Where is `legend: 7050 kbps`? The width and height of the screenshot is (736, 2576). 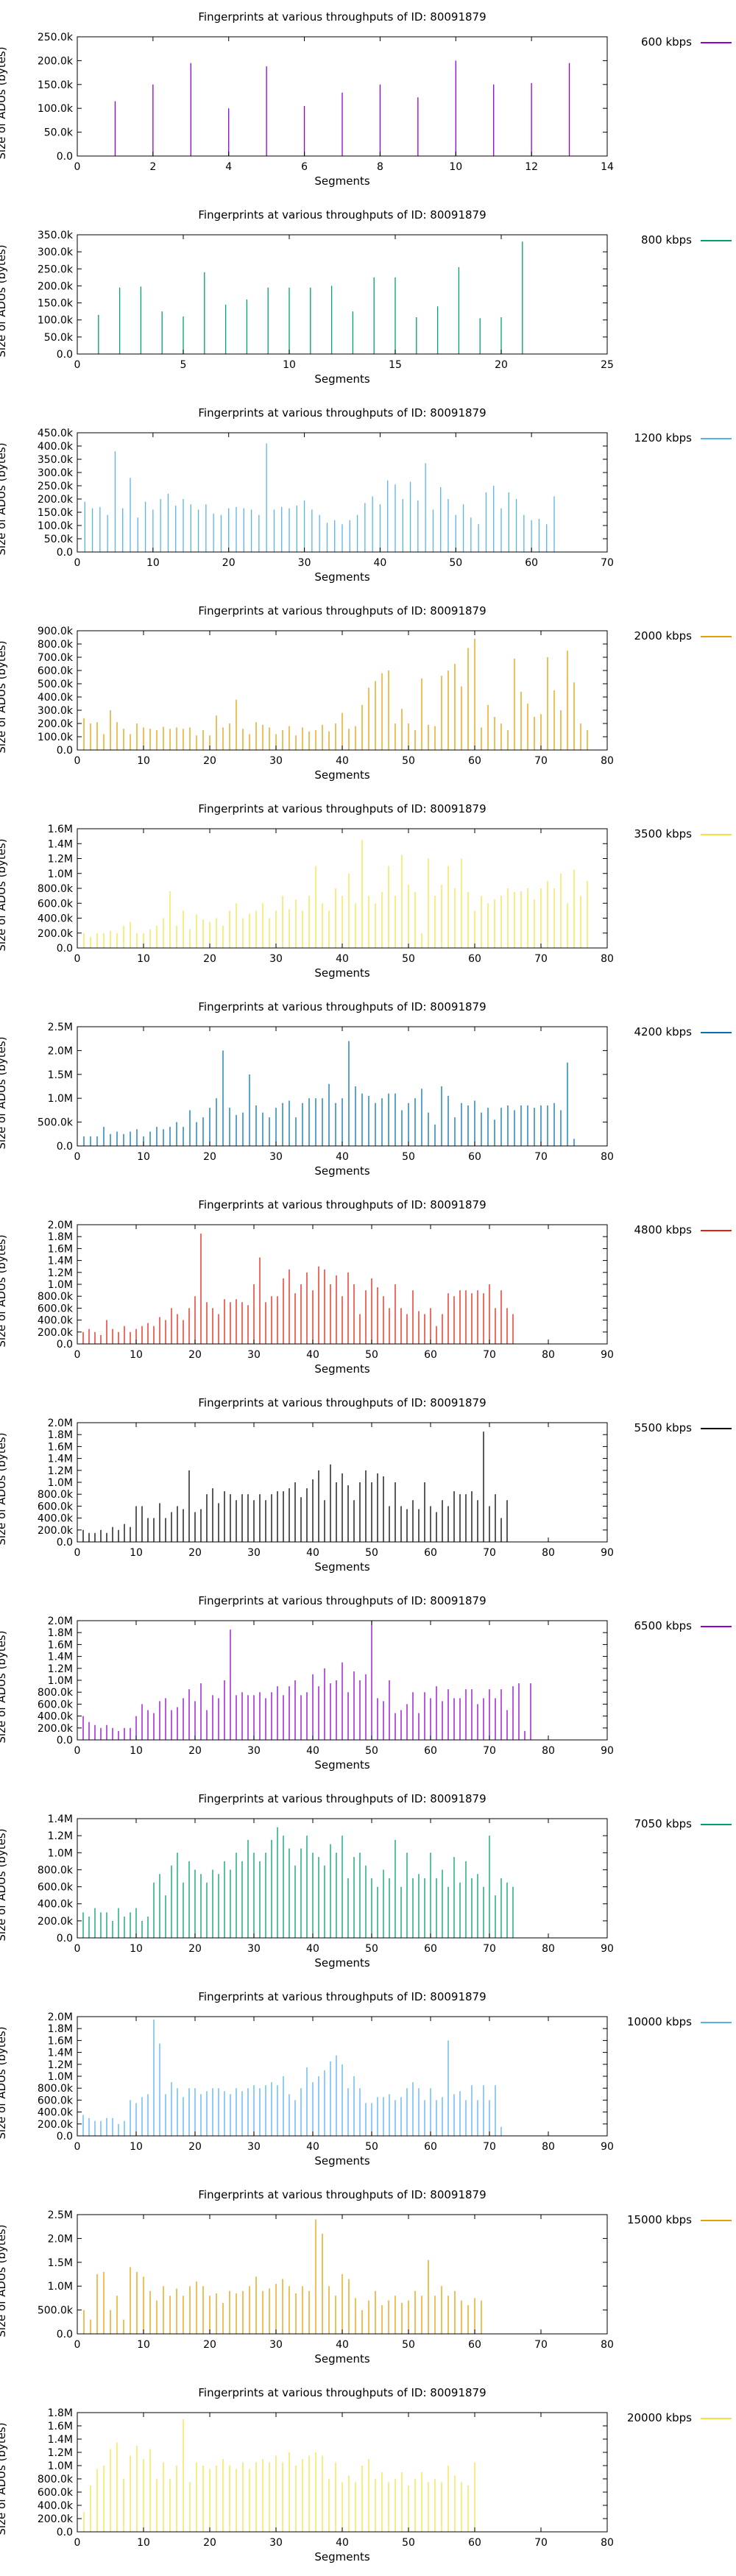
legend: 7050 kbps is located at coordinates (670, 1824).